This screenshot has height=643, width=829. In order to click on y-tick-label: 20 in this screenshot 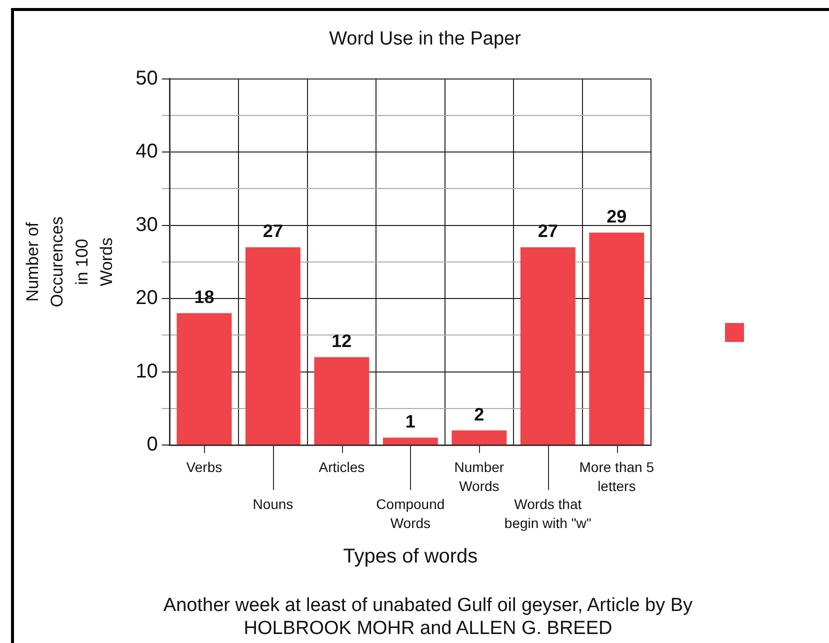, I will do `click(147, 298)`.